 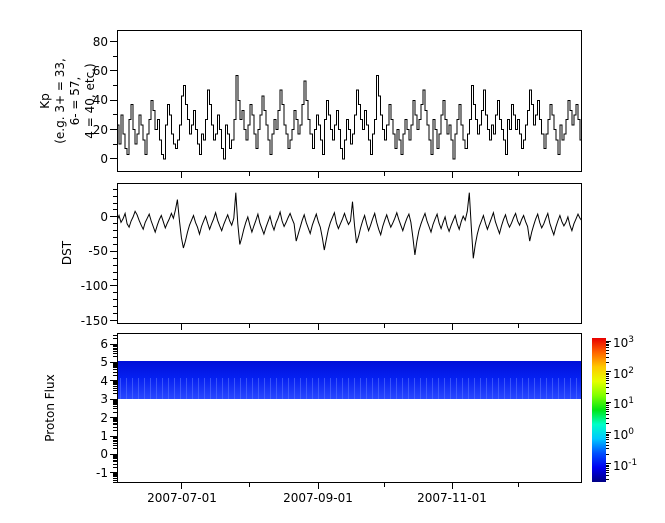 I want to click on y-tick-label: 40, so click(x=100, y=100).